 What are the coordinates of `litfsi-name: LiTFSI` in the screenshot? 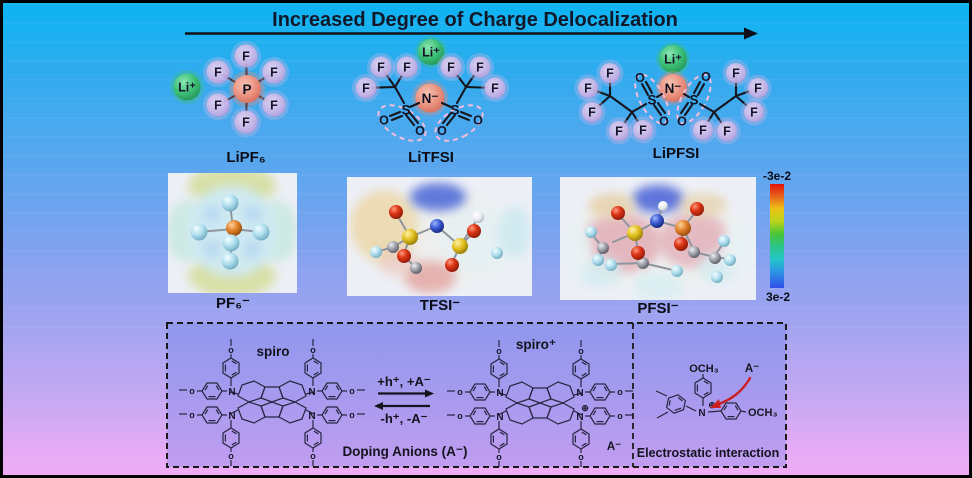 It's located at (431, 157).